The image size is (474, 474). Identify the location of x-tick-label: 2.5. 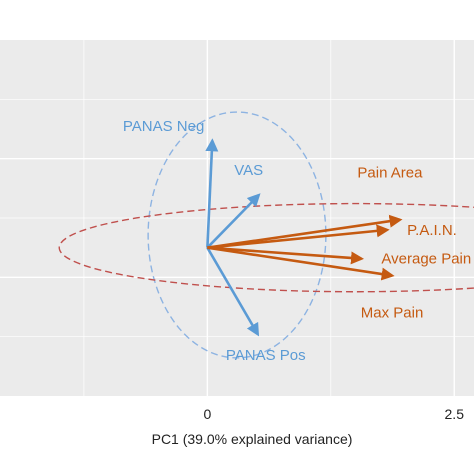
(455, 414).